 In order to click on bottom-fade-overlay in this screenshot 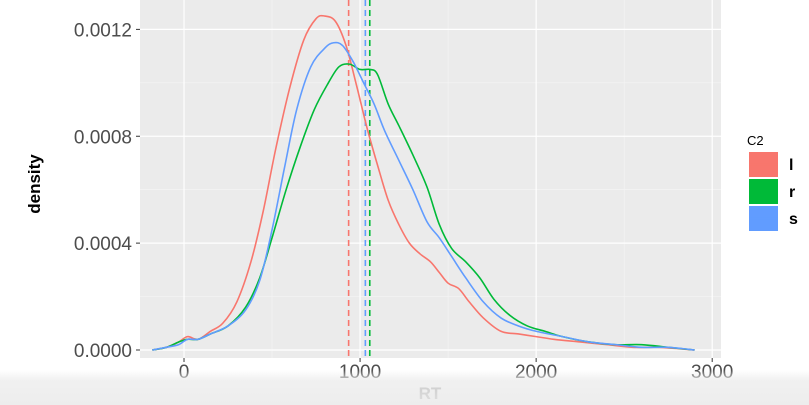, I will do `click(404, 387)`.